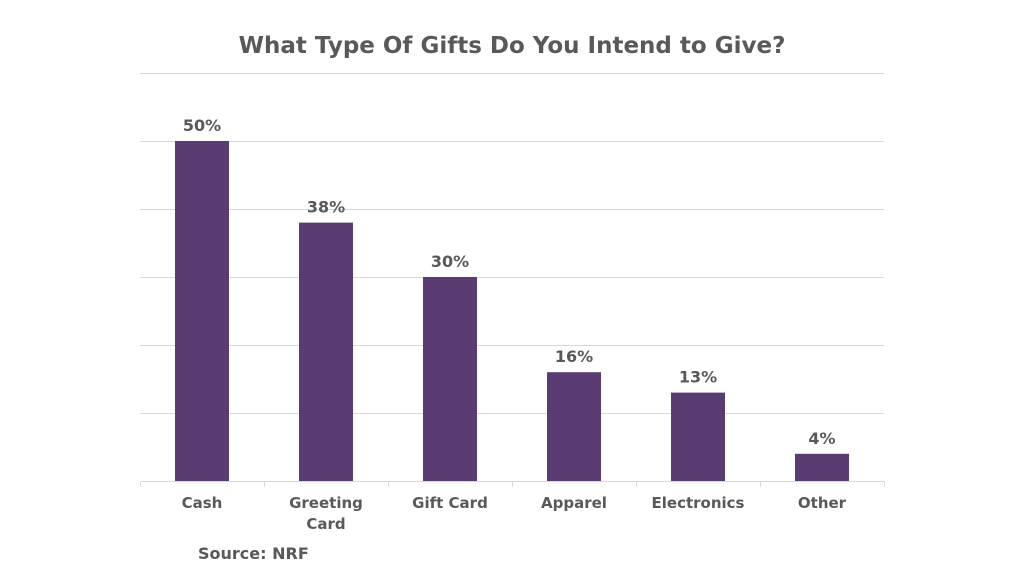 This screenshot has height=576, width=1024. I want to click on x-tick-label: Cash, so click(202, 503).